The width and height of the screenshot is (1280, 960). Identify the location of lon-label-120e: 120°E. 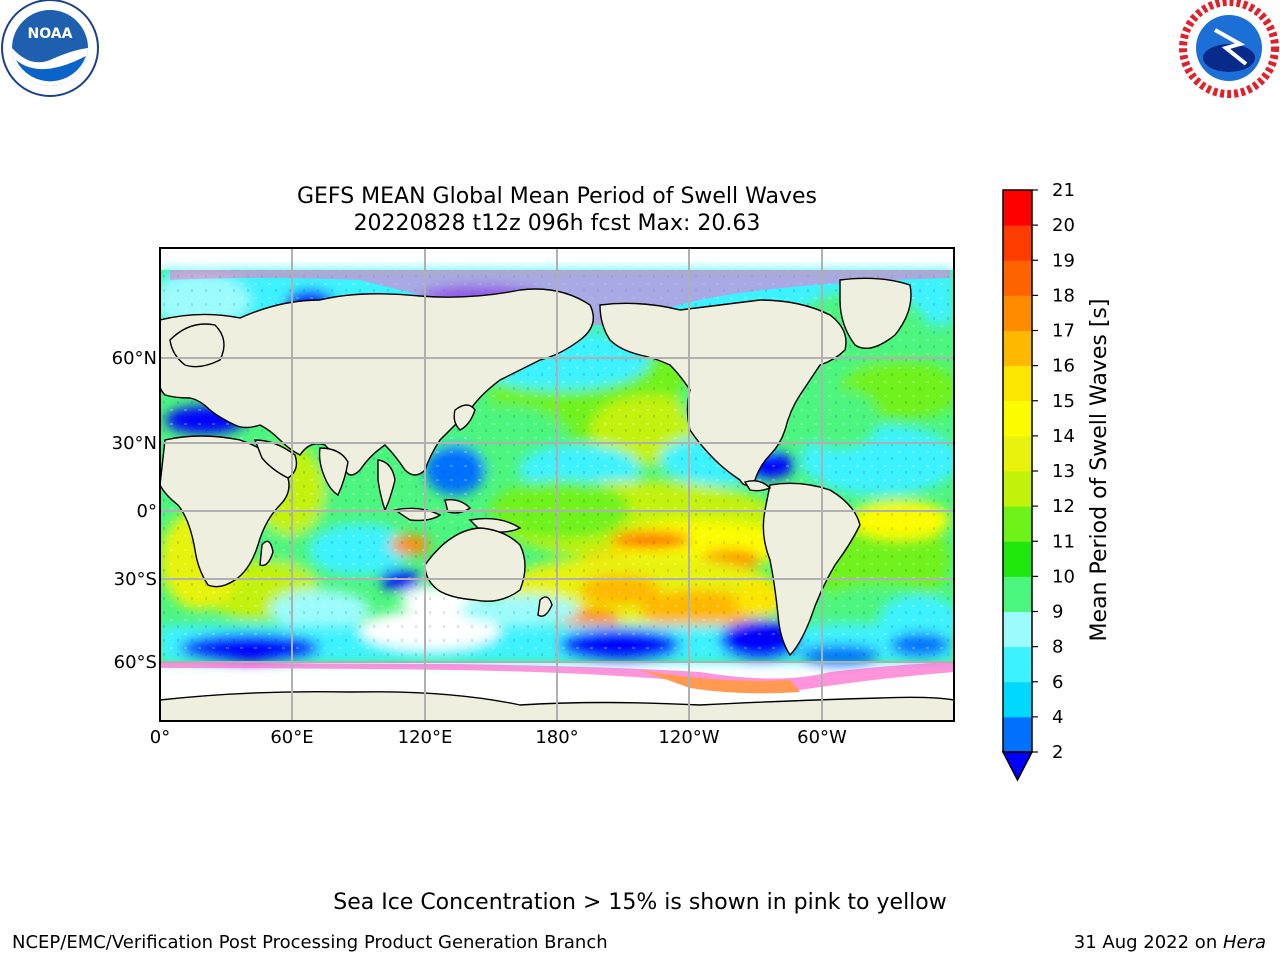
(425, 737).